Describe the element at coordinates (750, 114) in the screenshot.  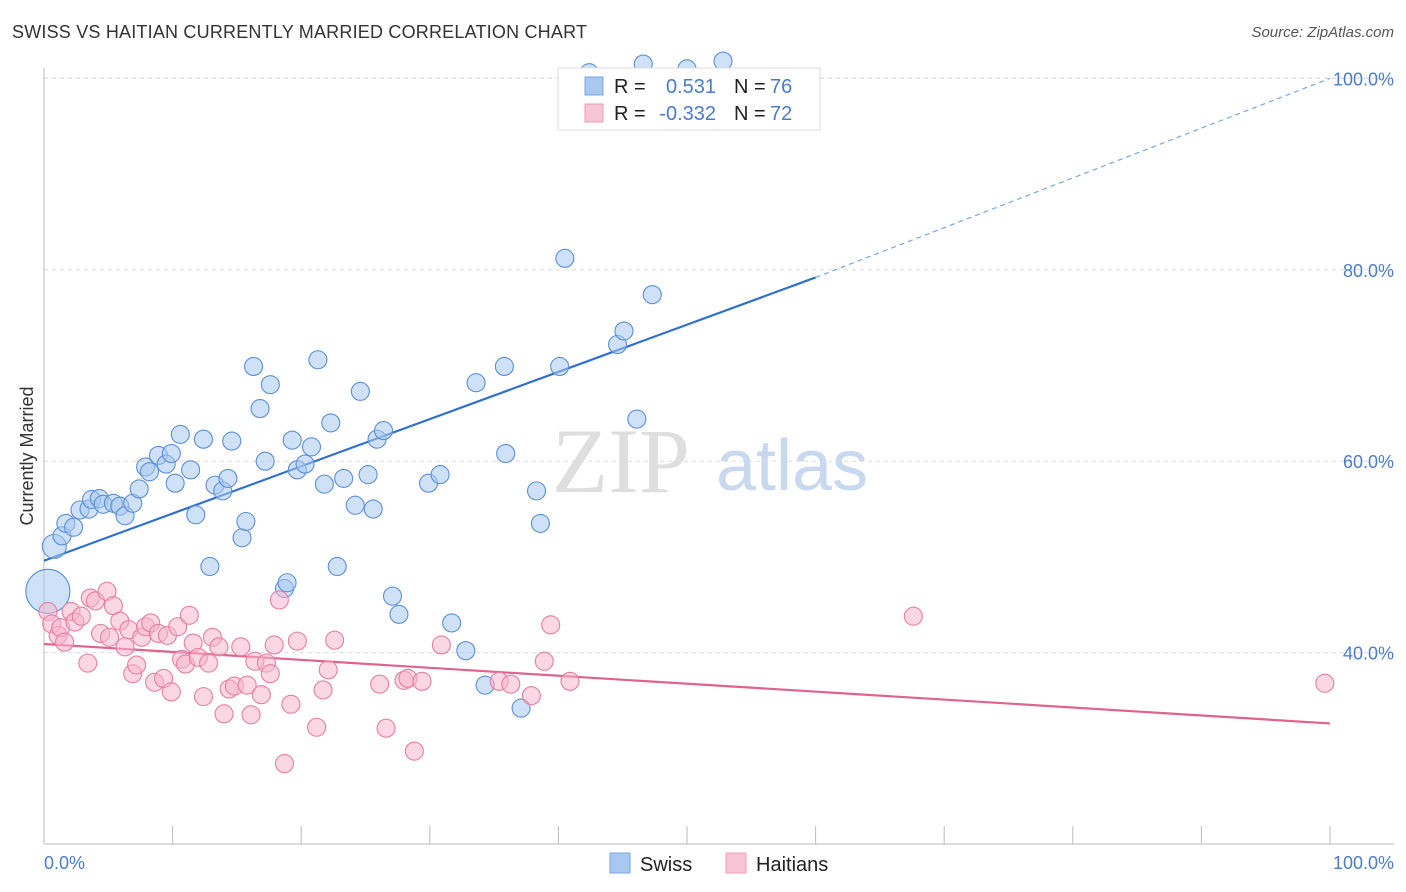
I see `stats-n-label-haitians: N =` at that location.